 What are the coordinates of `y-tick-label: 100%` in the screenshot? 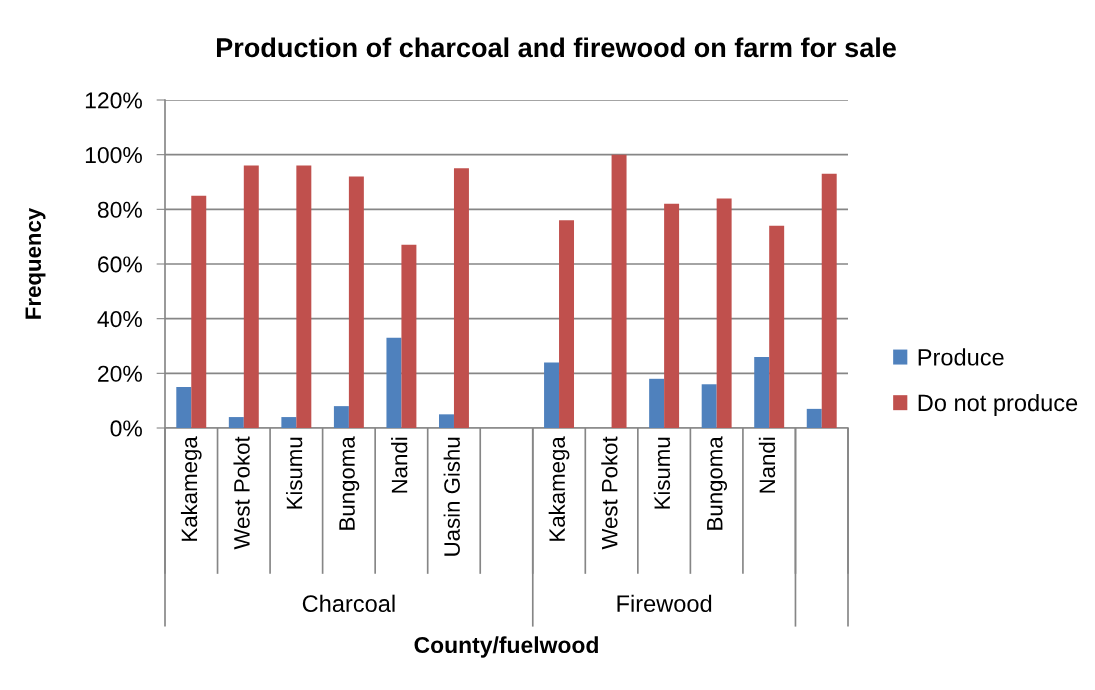 It's located at (113, 155).